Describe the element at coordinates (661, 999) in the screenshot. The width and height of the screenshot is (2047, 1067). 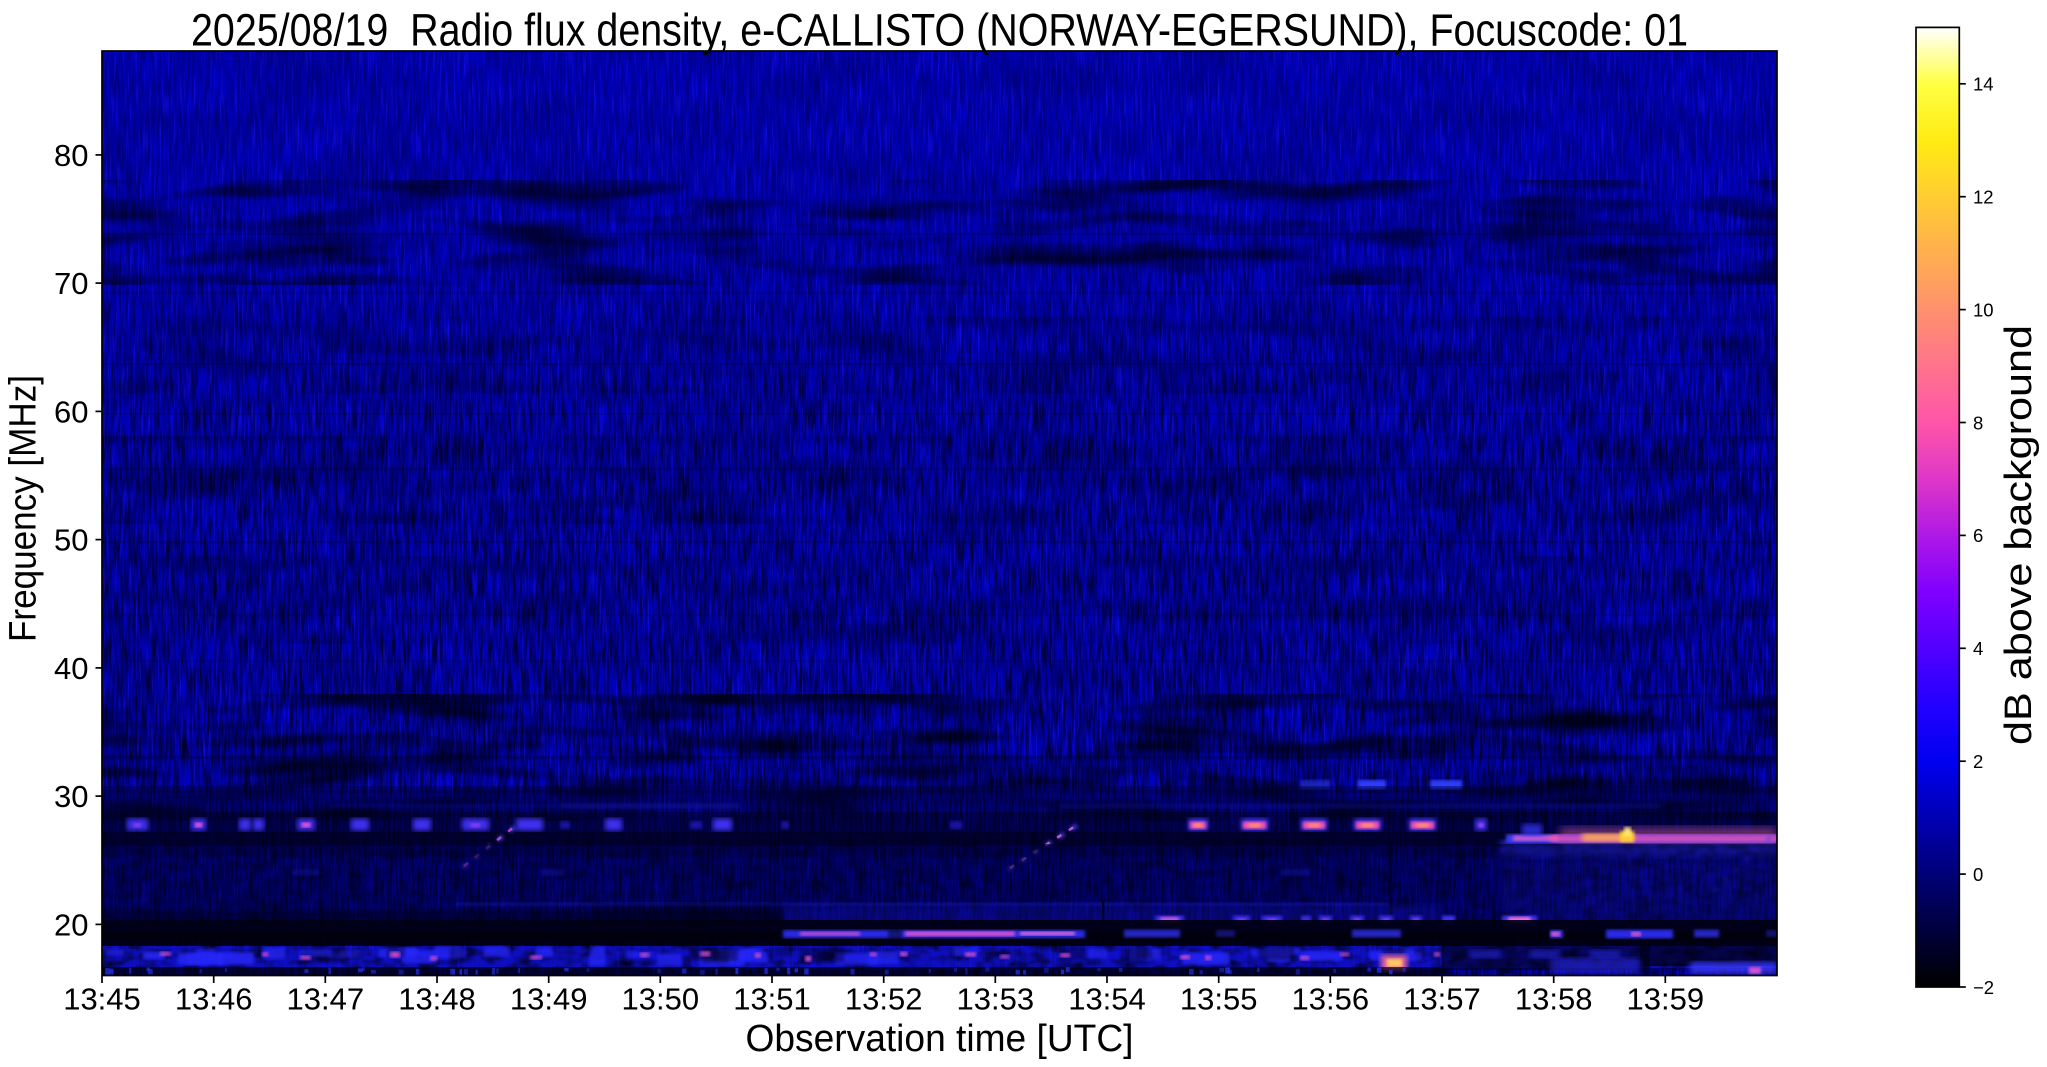
I see `svg-text: 13:50` at that location.